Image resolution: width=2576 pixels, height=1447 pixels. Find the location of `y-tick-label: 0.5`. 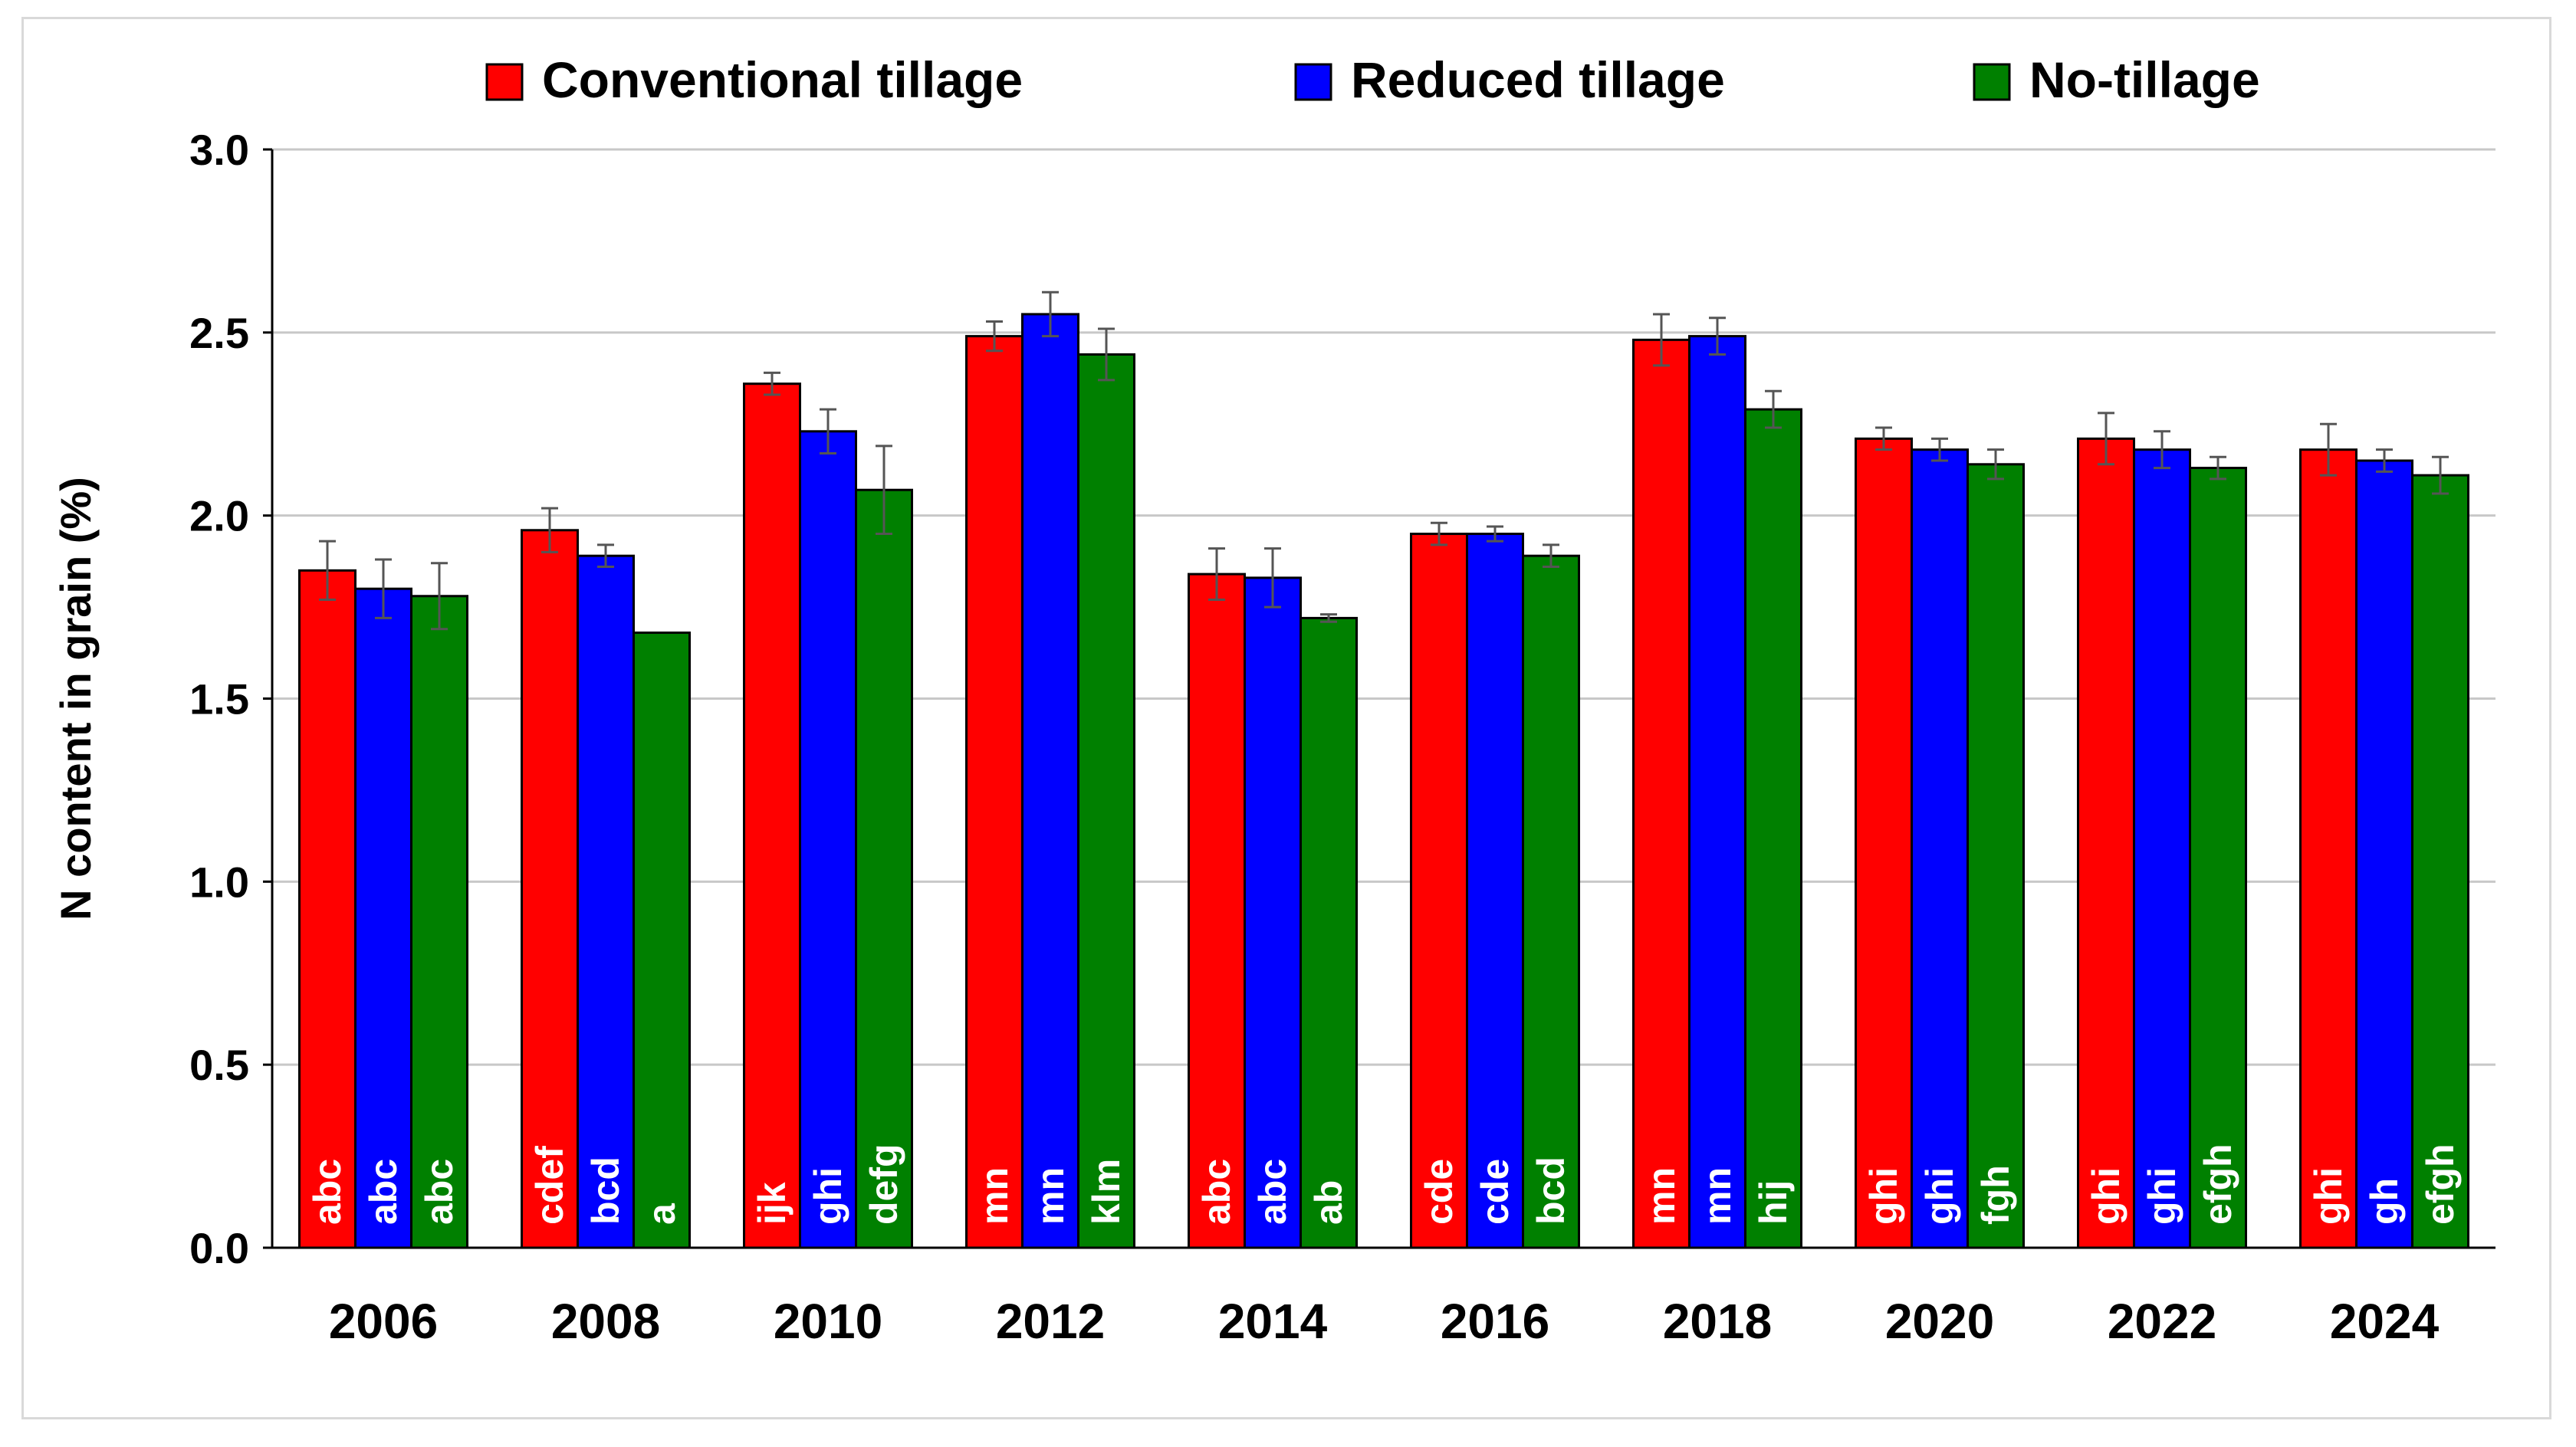

y-tick-label: 0.5 is located at coordinates (219, 1065).